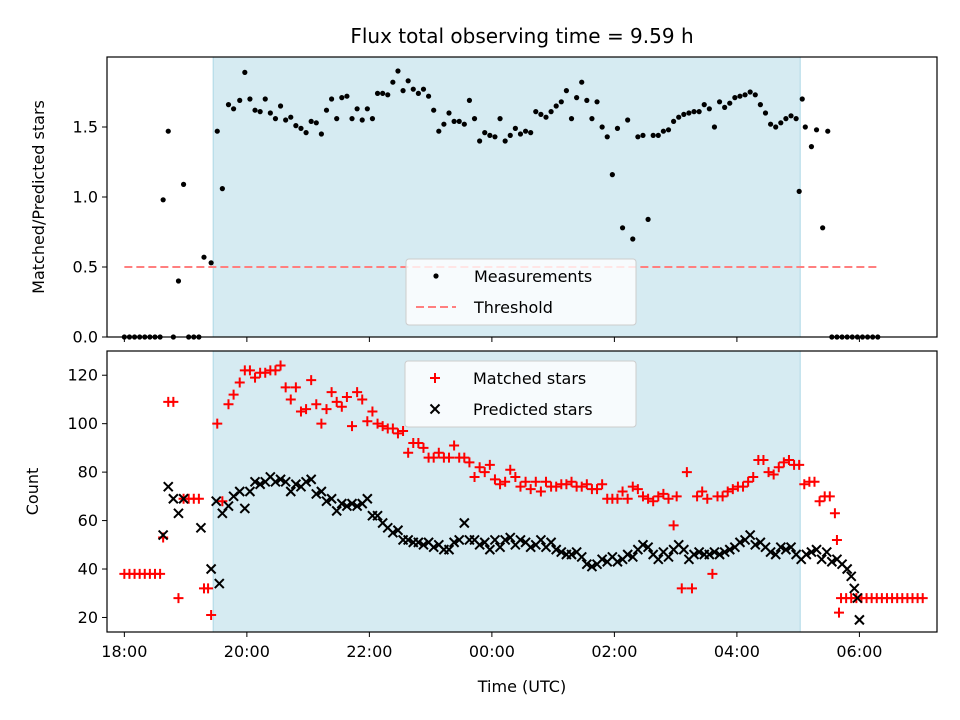  Describe the element at coordinates (533, 409) in the screenshot. I see `legend-label: Predicted stars` at that location.